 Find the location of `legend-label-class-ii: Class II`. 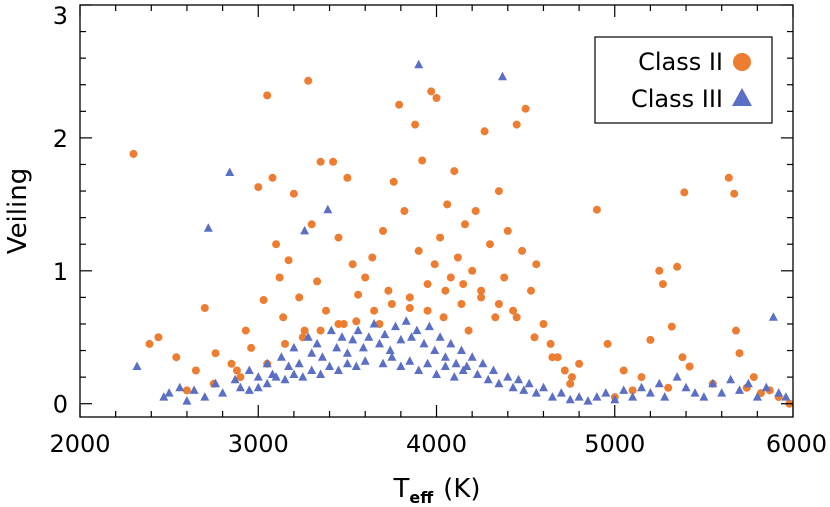

legend-label-class-ii: Class II is located at coordinates (680, 62).